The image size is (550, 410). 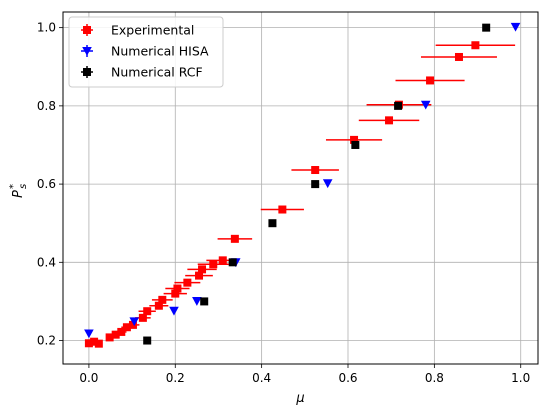 I want to click on legend-label: Numerical HISA, so click(x=160, y=51).